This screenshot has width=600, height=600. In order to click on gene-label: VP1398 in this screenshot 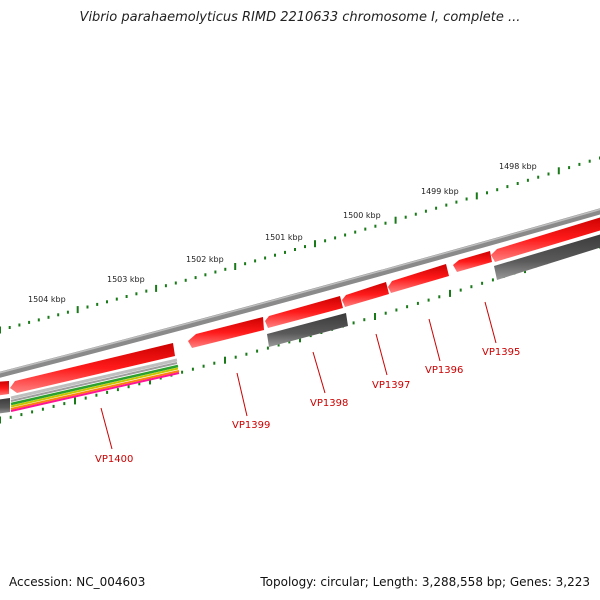, I will do `click(329, 403)`.